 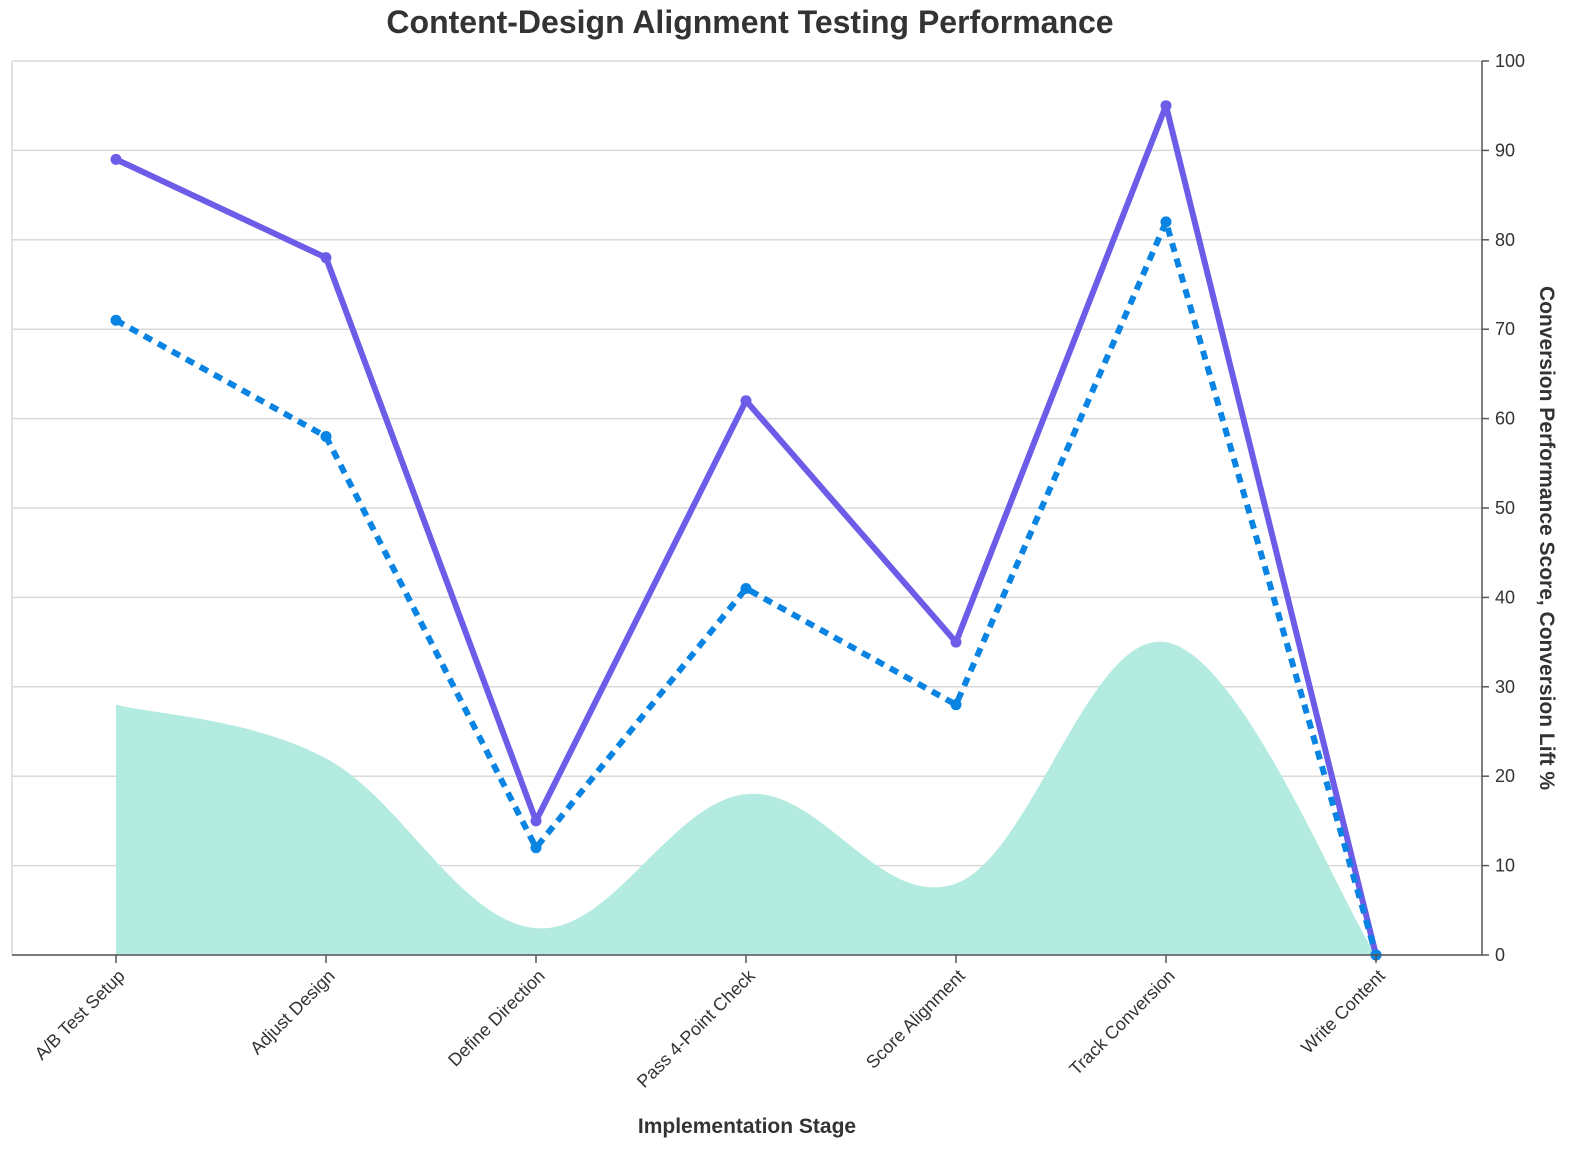 What do you see at coordinates (1505, 866) in the screenshot?
I see `y-tick-label-10: 10` at bounding box center [1505, 866].